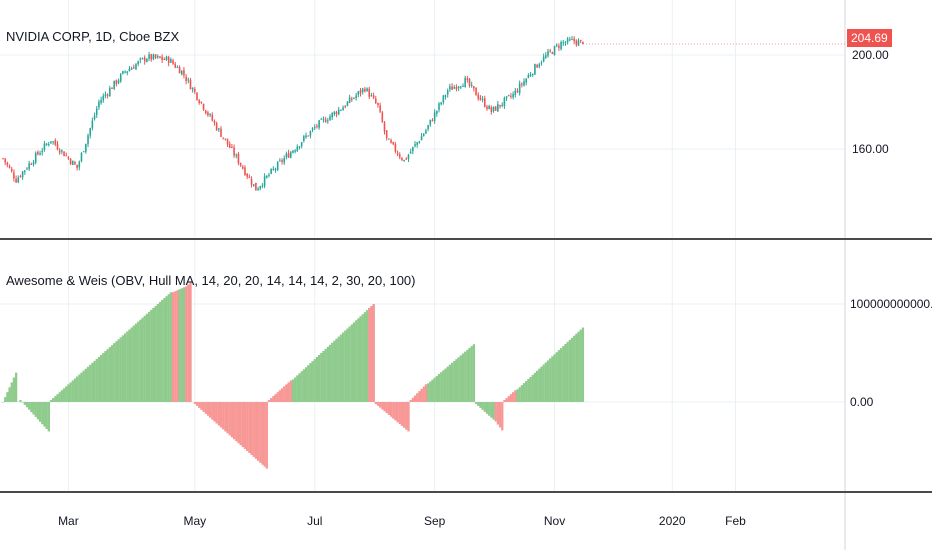  What do you see at coordinates (735, 521) in the screenshot?
I see `time-tick-label: Feb` at bounding box center [735, 521].